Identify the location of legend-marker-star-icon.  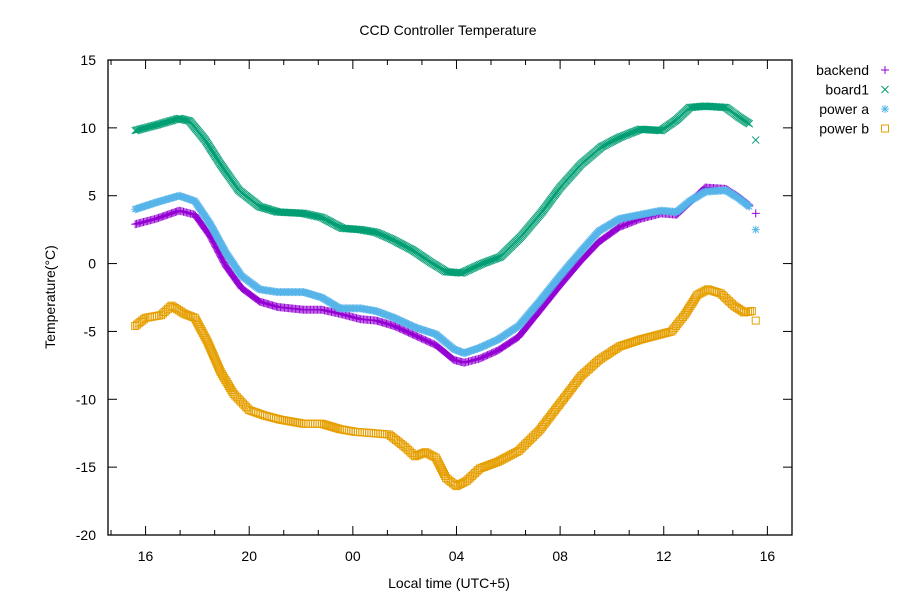
(885, 109).